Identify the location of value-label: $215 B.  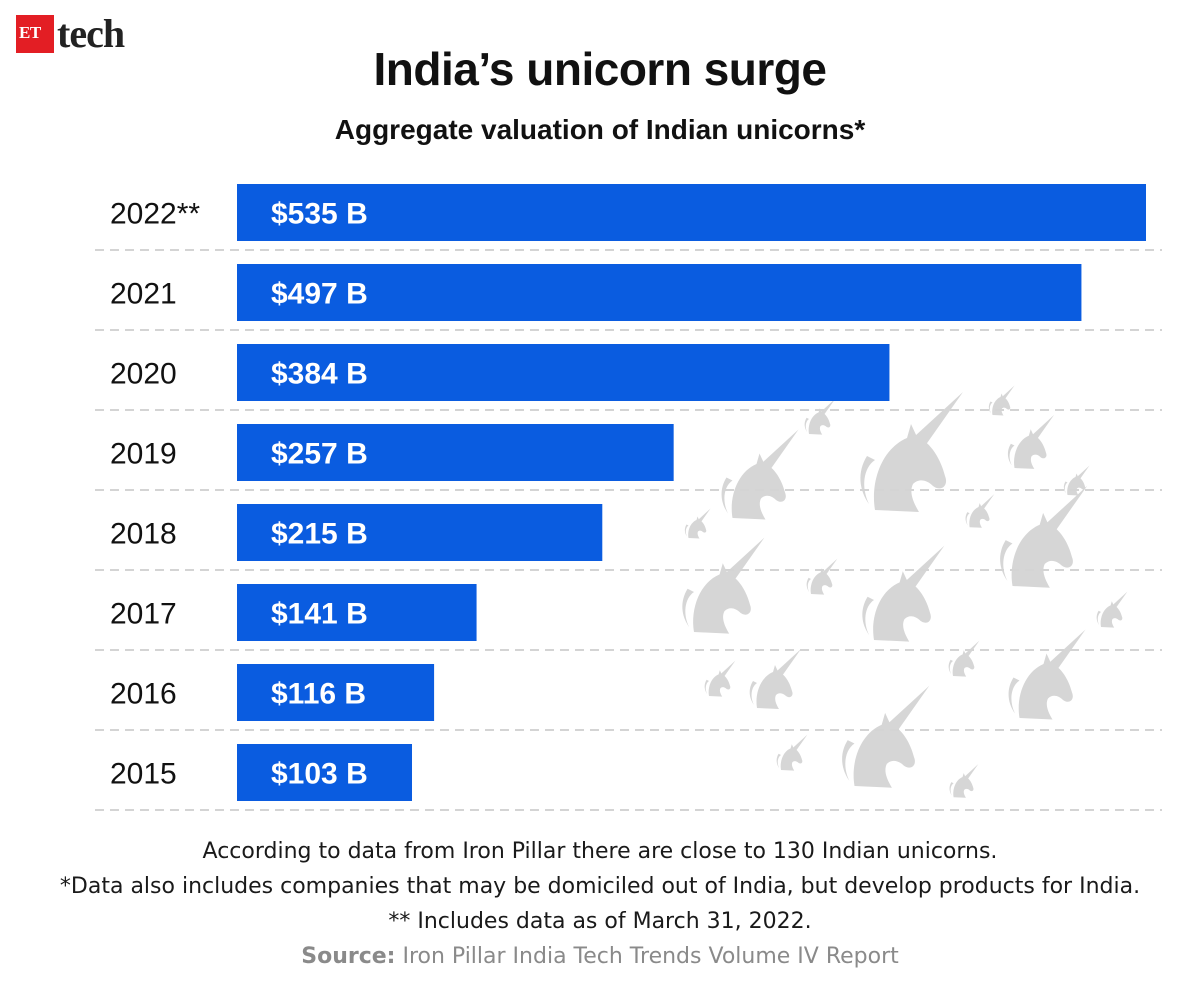
(319, 534).